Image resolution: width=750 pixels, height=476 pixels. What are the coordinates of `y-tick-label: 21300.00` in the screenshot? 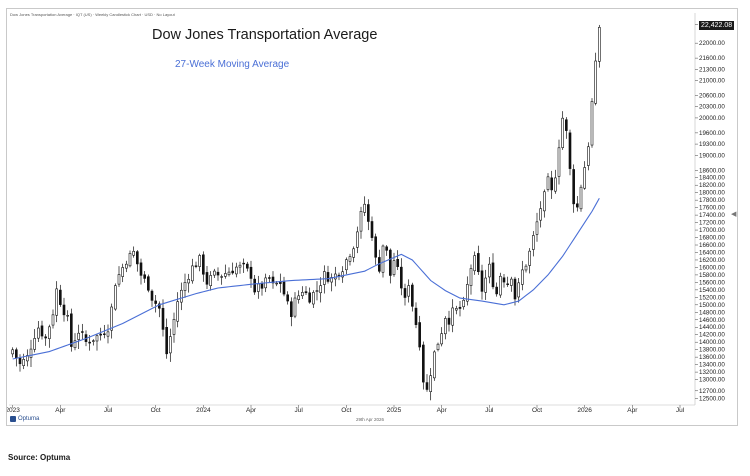 It's located at (712, 69).